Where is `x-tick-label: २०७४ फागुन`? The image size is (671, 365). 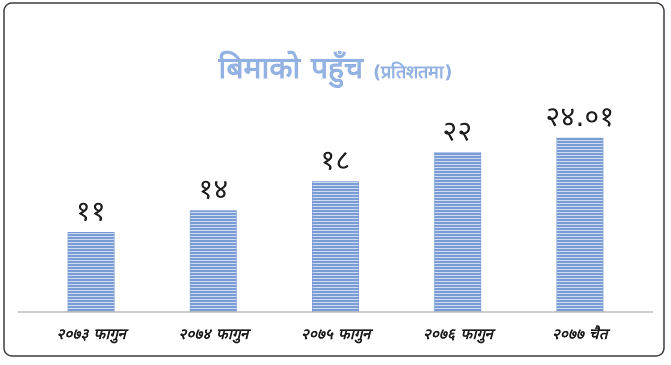 x-tick-label: २०७४ फागुन is located at coordinates (215, 334).